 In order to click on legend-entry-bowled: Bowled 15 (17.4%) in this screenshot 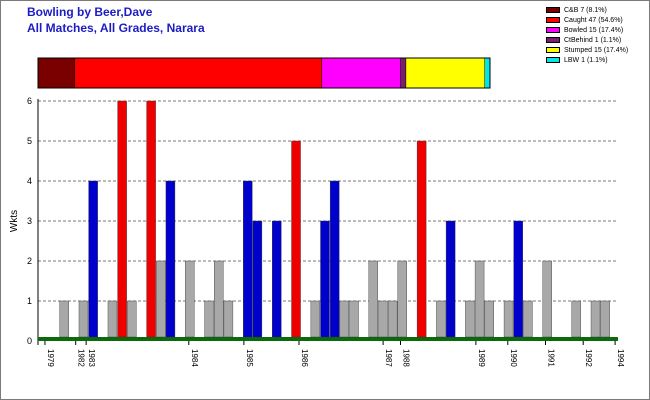, I will do `click(587, 30)`.